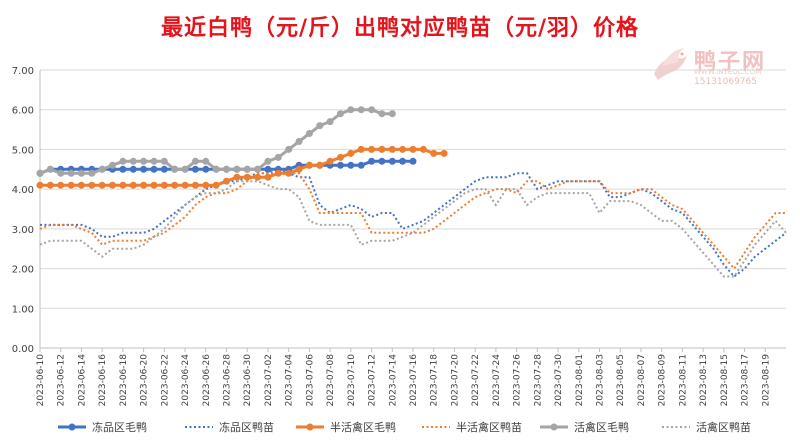  Describe the element at coordinates (41, 380) in the screenshot. I see `x-tick-label: 2023-06-10` at that location.